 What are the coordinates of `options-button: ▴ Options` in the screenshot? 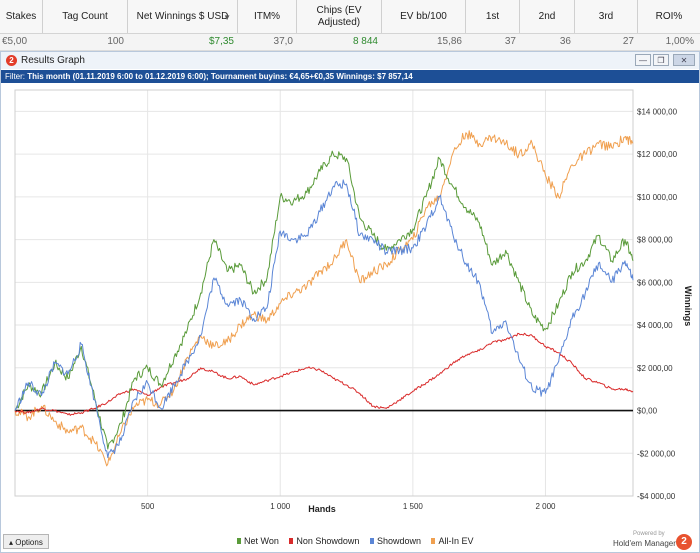 It's located at (26, 541).